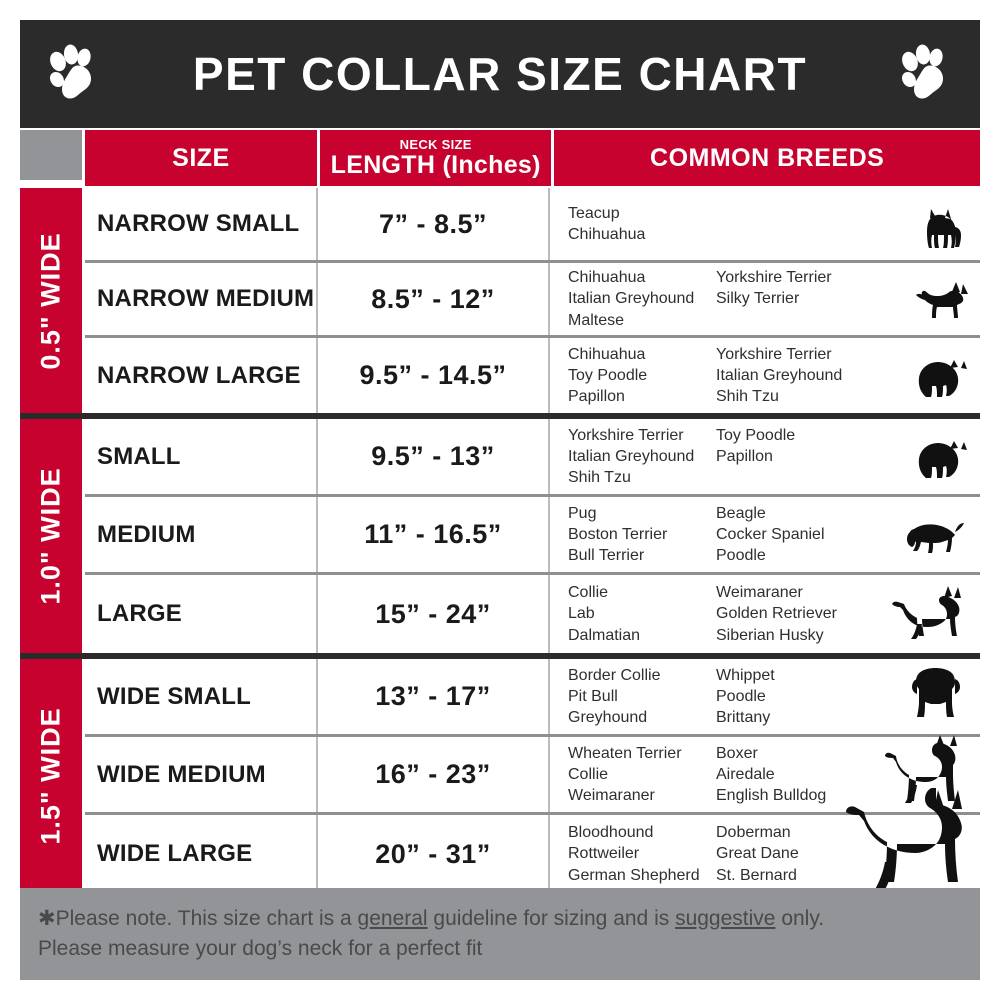 This screenshot has width=1000, height=1000. What do you see at coordinates (434, 456) in the screenshot?
I see `cell-length: 9.5” - 13”` at bounding box center [434, 456].